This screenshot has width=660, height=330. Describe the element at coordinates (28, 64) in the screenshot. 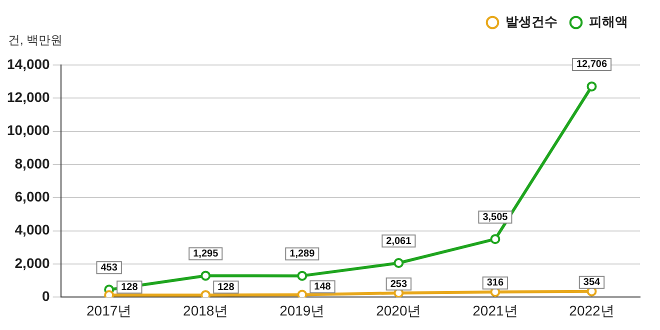

I see `y-tick-label: 14,000` at that location.